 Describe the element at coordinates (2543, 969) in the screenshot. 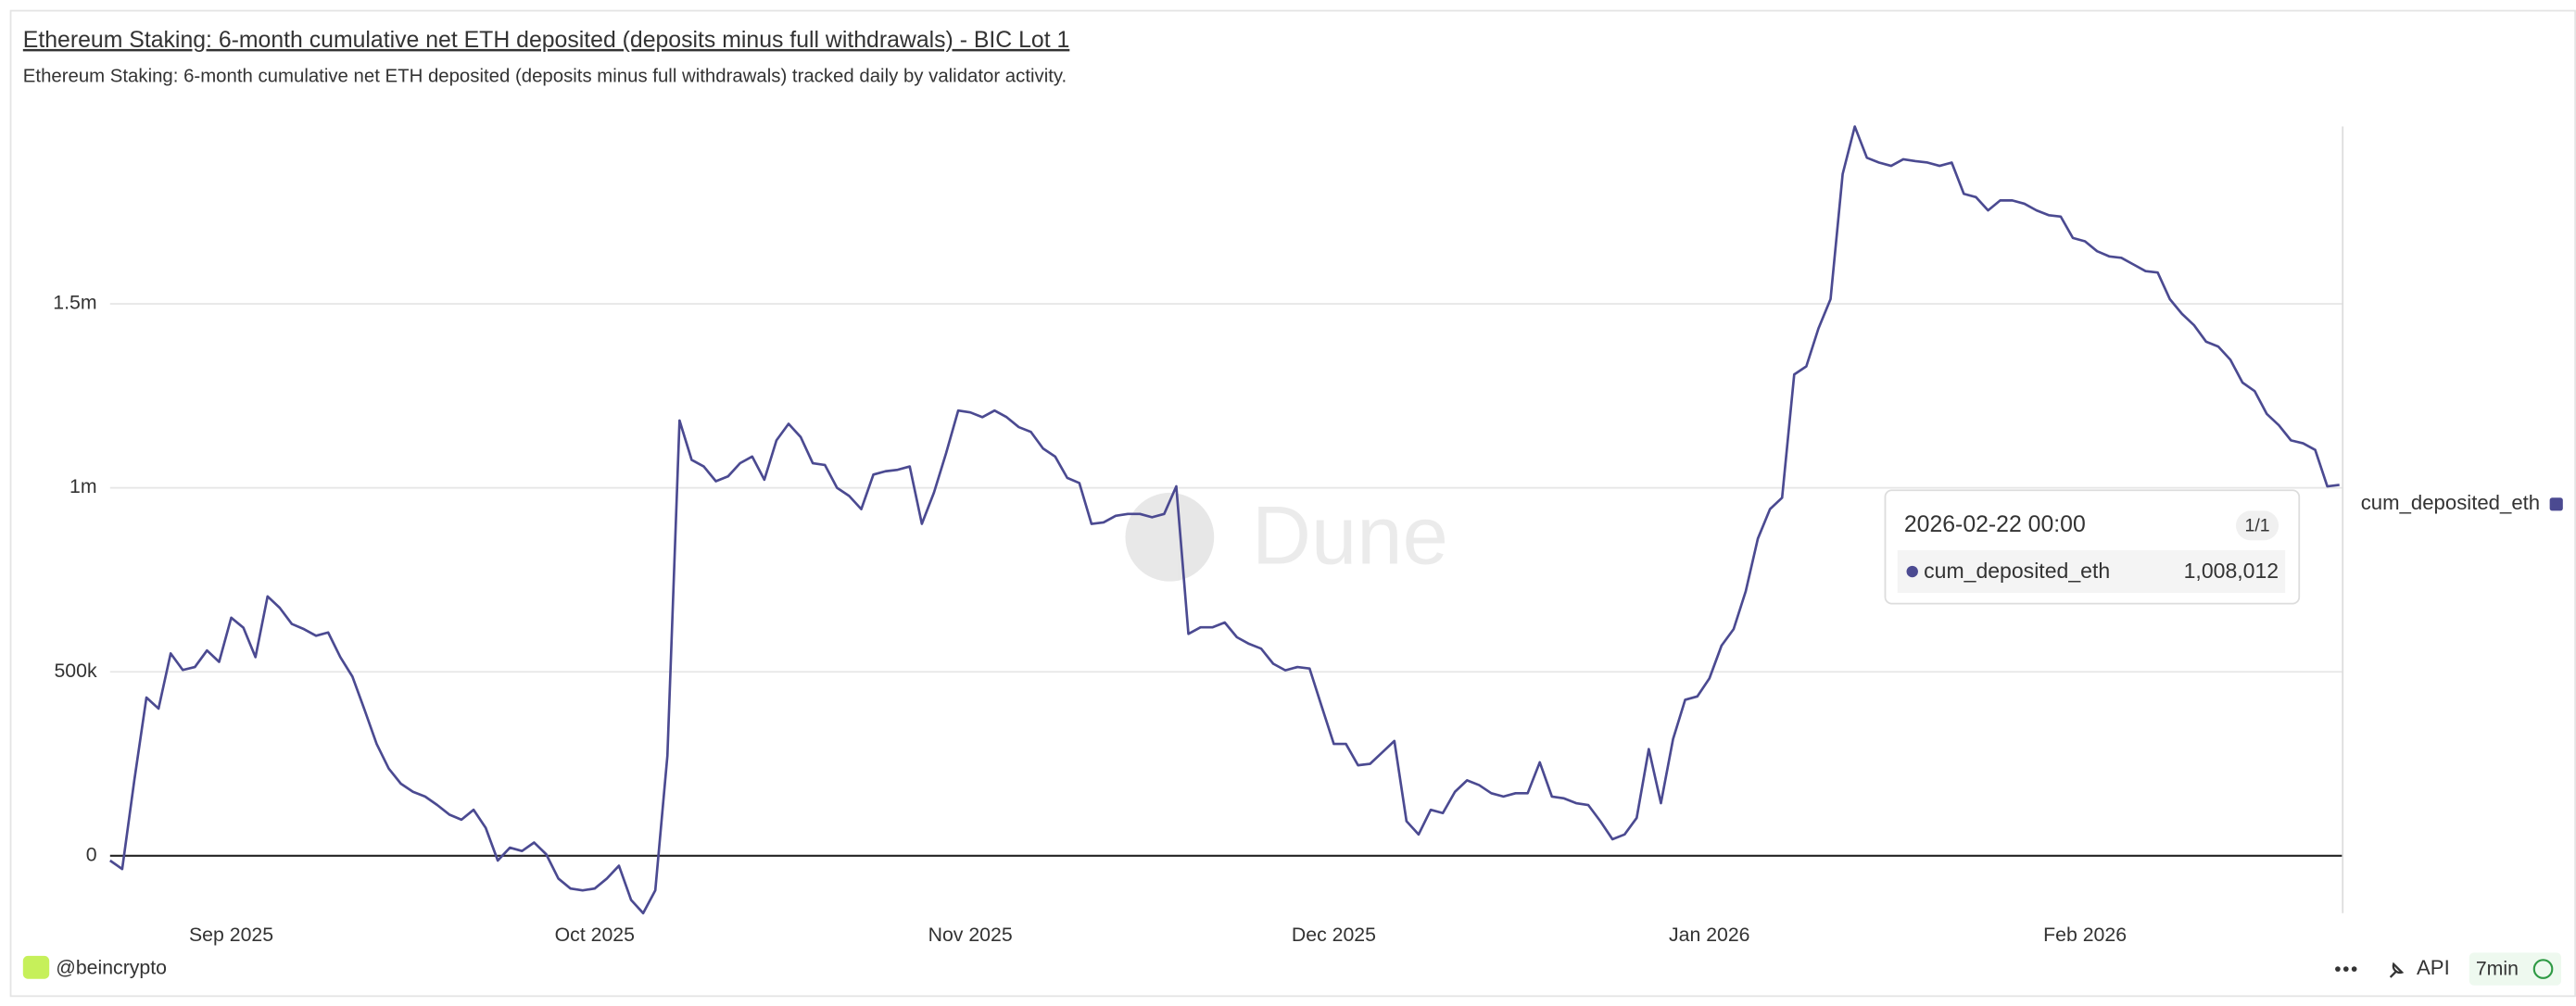

I see `refresh-icon` at that location.